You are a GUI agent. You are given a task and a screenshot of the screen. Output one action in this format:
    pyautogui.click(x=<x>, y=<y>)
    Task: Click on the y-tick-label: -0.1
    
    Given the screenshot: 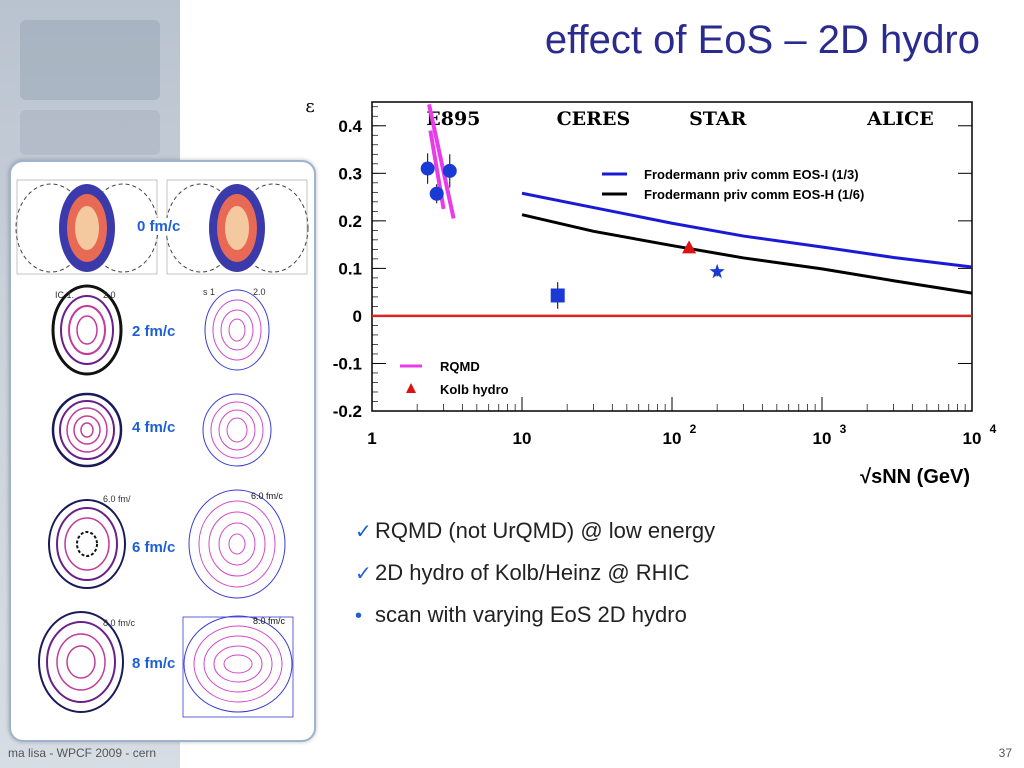 What is the action you would take?
    pyautogui.click(x=347, y=363)
    